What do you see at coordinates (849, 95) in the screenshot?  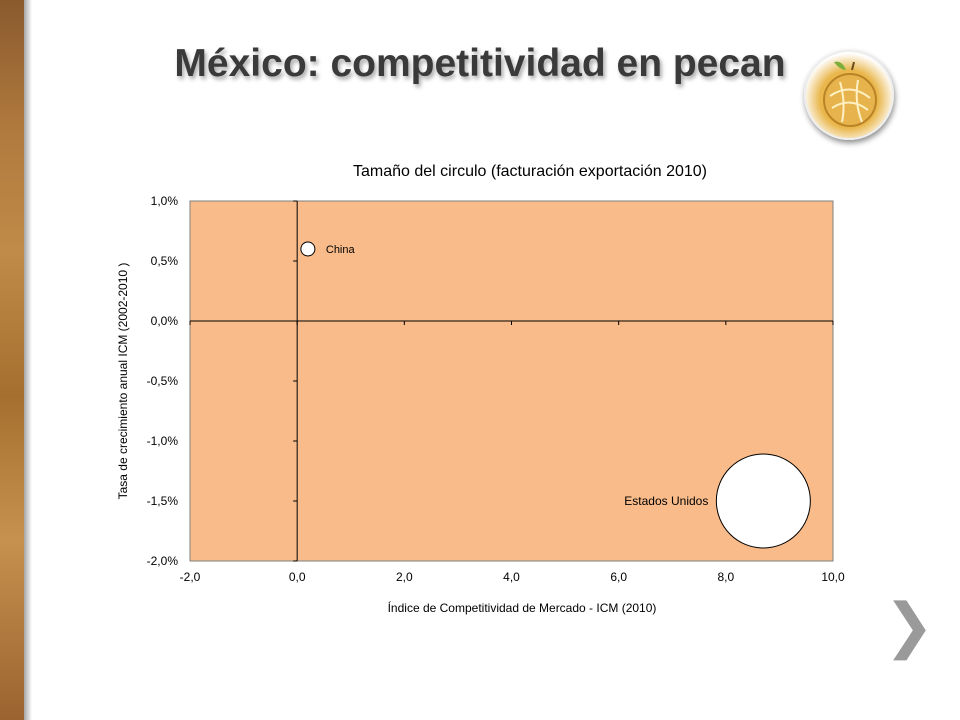 I see `pecan-logo-icon` at bounding box center [849, 95].